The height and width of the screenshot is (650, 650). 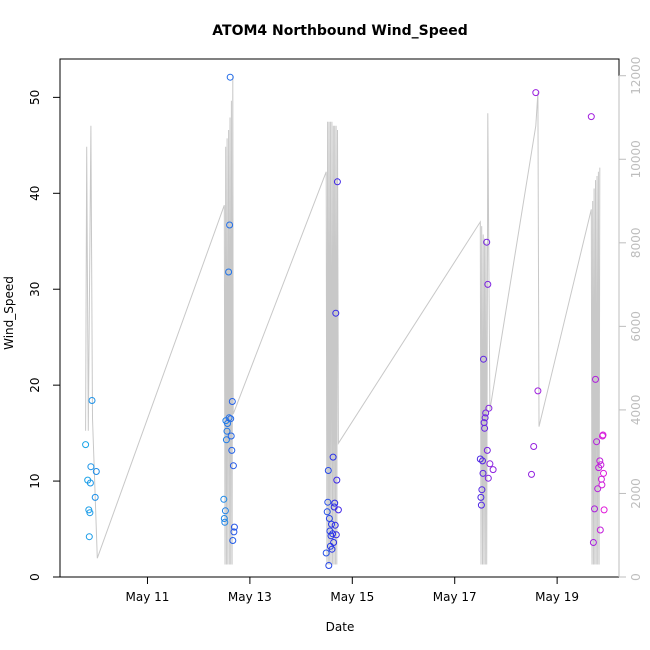 I want to click on y-tick-label: 20, so click(x=35, y=385).